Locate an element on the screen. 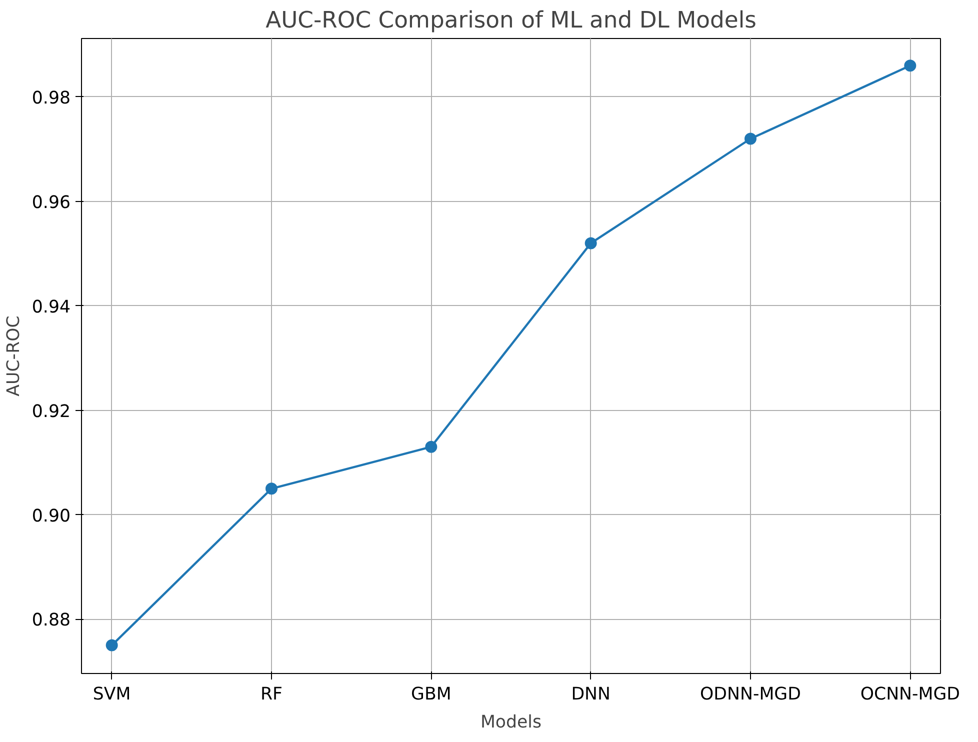 This screenshot has height=742, width=978. x-tick-label: OCNN-MGD is located at coordinates (910, 694).